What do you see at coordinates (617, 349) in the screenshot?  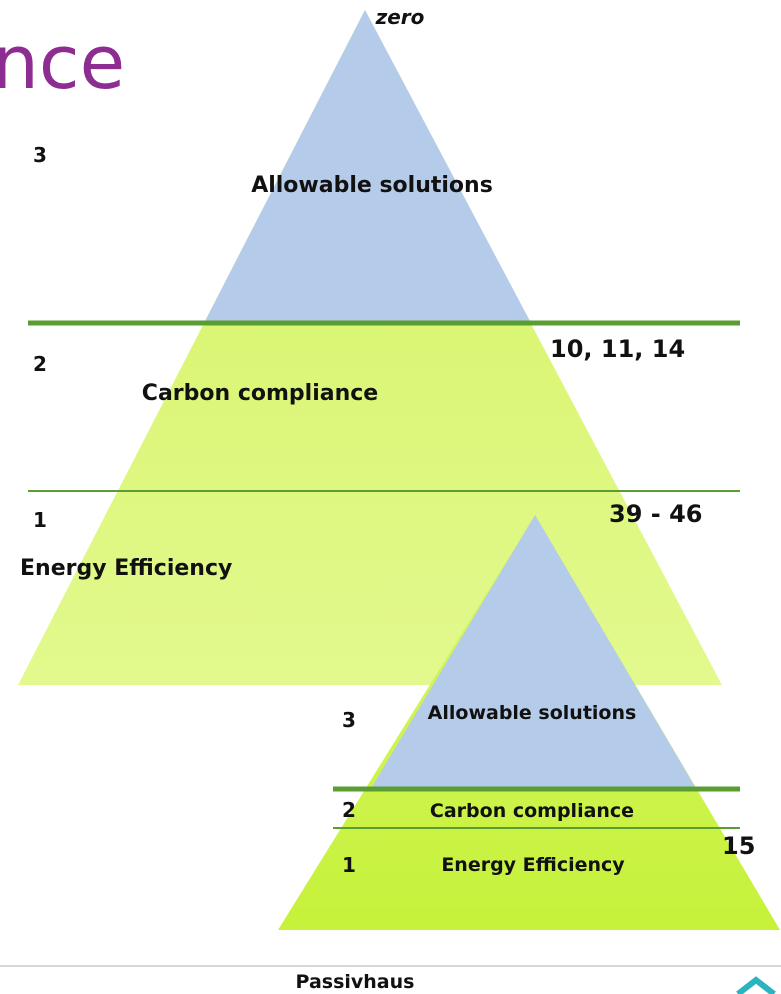 I see `figure: 10, 11, 14` at bounding box center [617, 349].